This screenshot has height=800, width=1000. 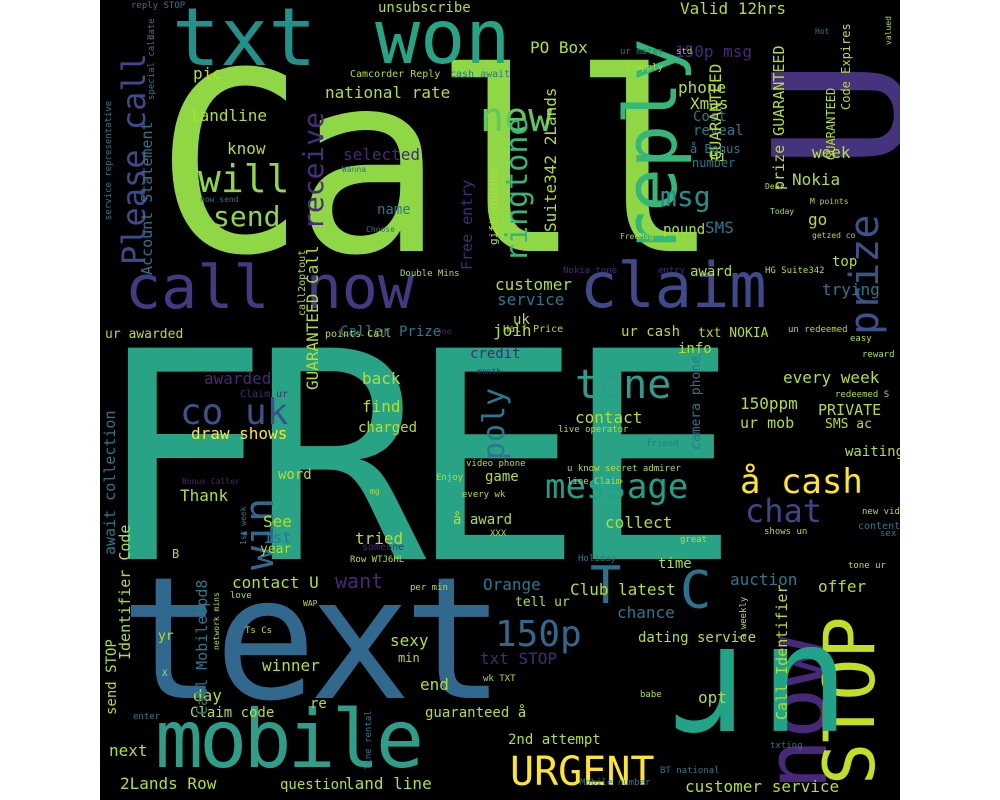 What do you see at coordinates (767, 423) in the screenshot?
I see `word: ur mob` at bounding box center [767, 423].